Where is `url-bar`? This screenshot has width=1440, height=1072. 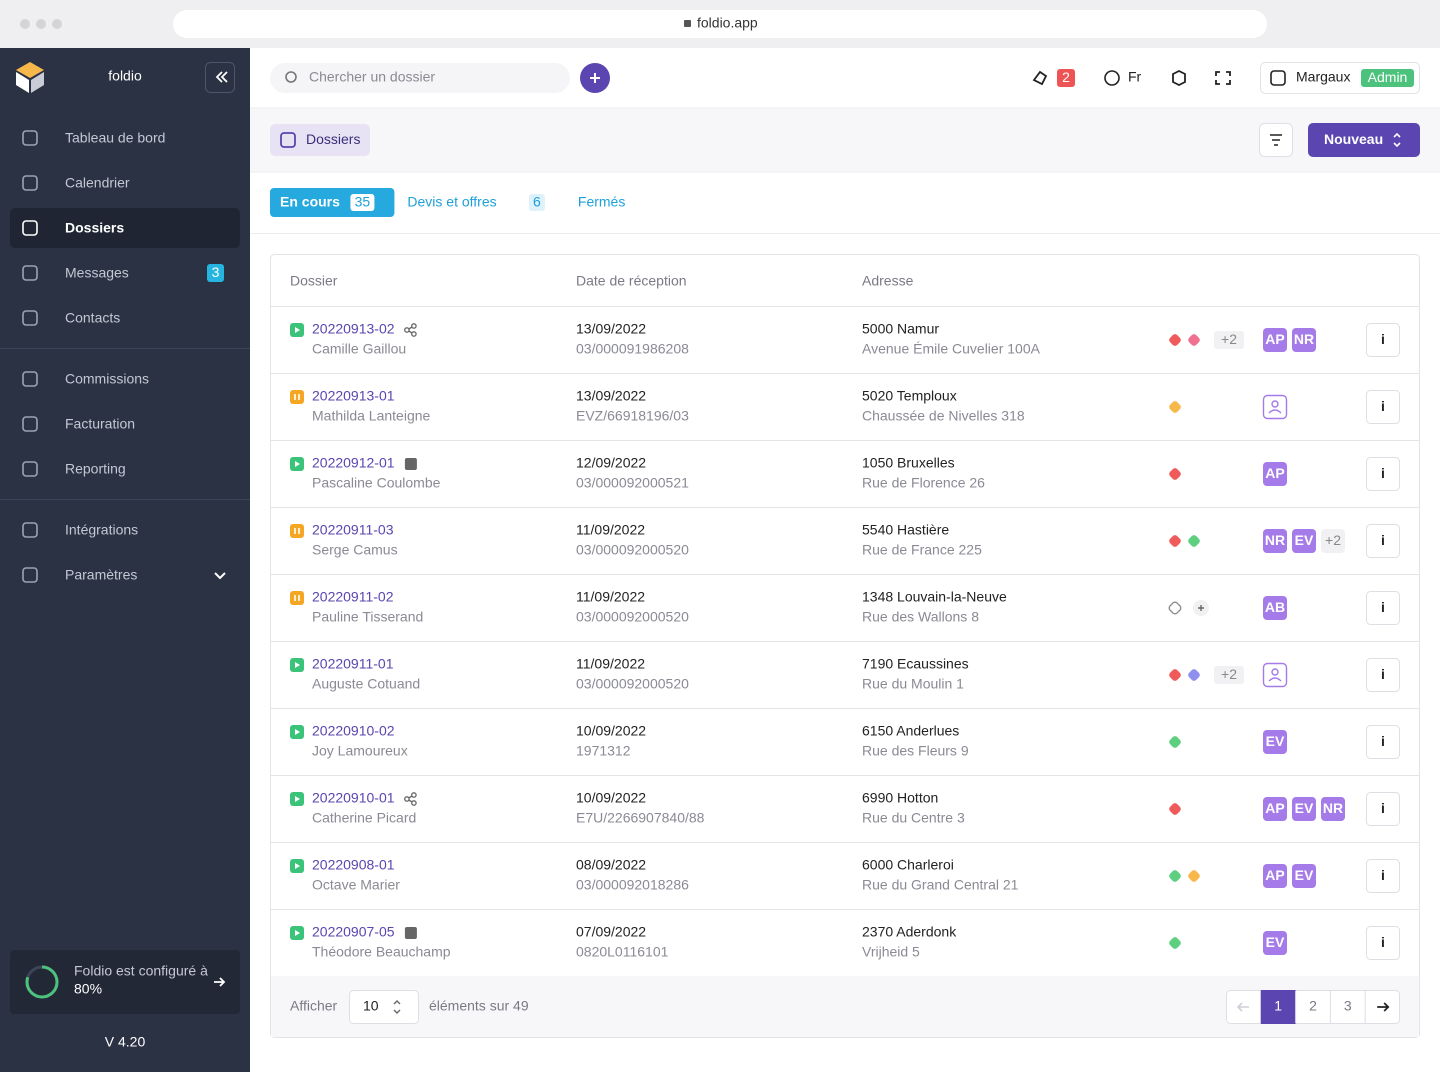
url-bar is located at coordinates (720, 24).